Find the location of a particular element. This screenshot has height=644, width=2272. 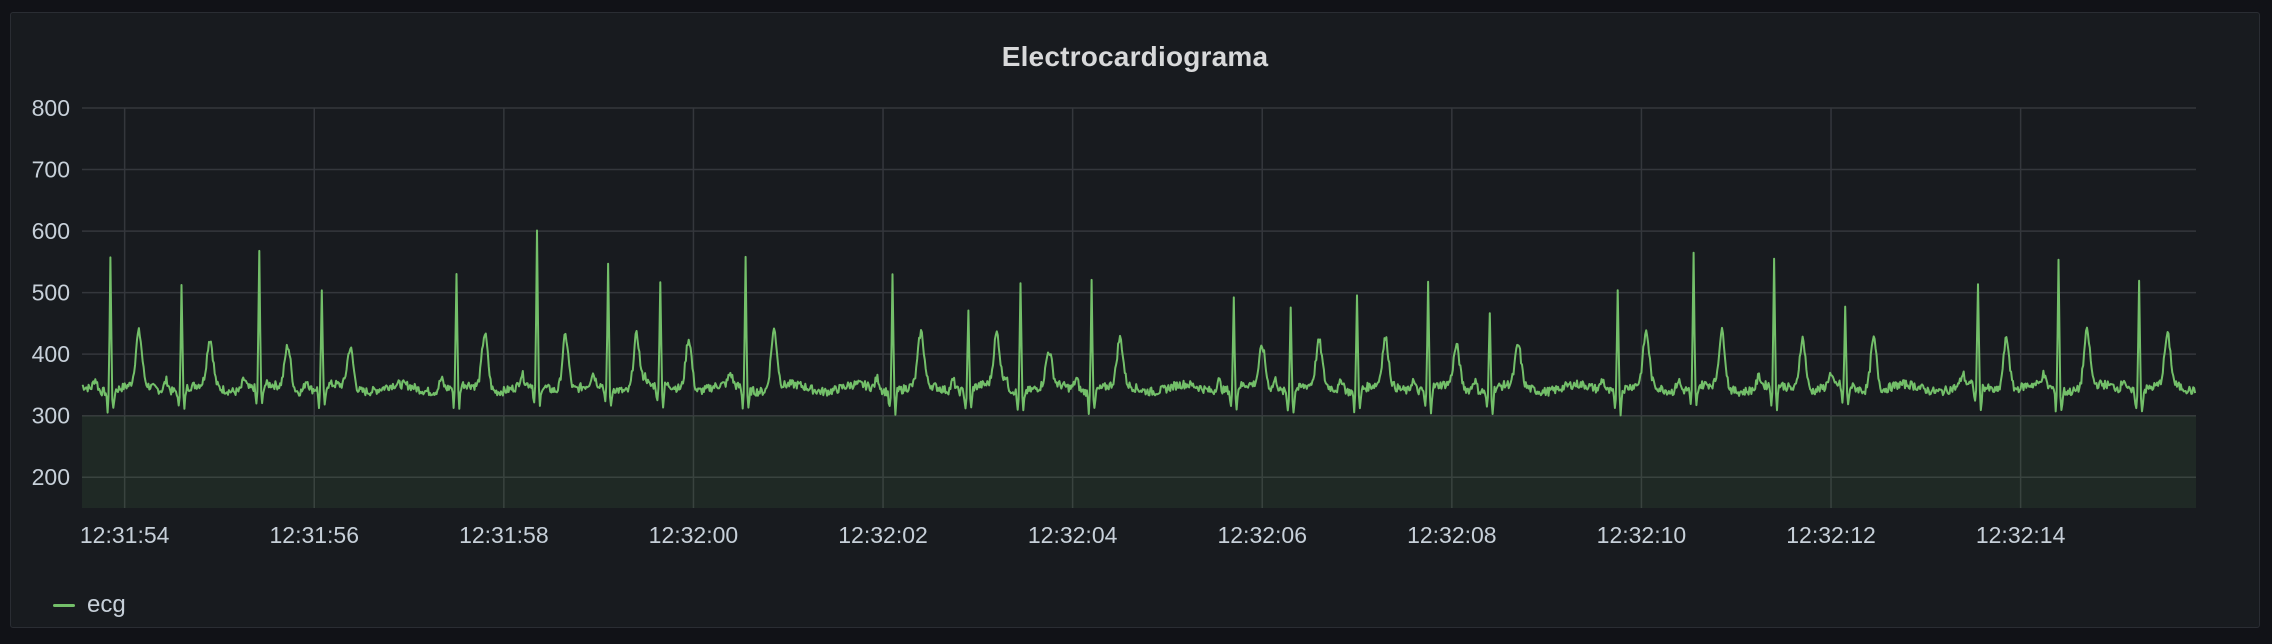

y-tick-label: 300 is located at coordinates (51, 416).